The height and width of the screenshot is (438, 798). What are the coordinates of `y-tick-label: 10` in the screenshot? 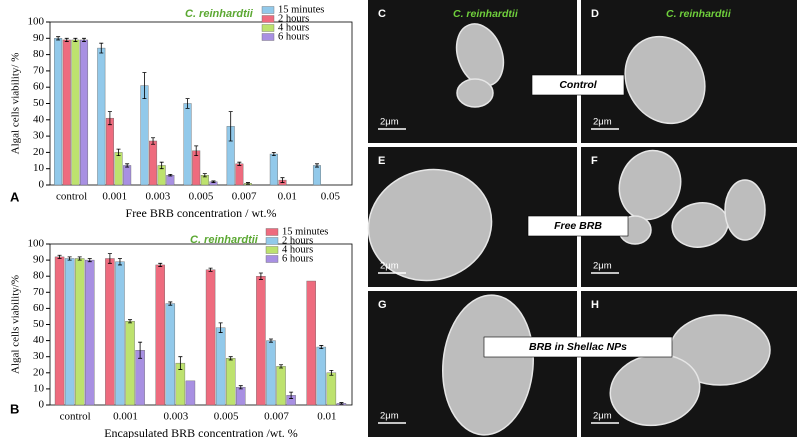 It's located at (39, 388).